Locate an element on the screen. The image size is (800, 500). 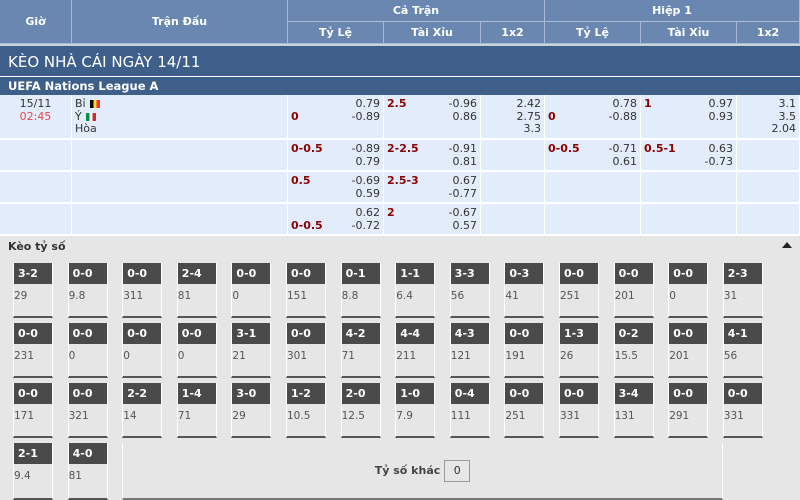
correct-score-item: 1-0 7.9 is located at coordinates (415, 410).